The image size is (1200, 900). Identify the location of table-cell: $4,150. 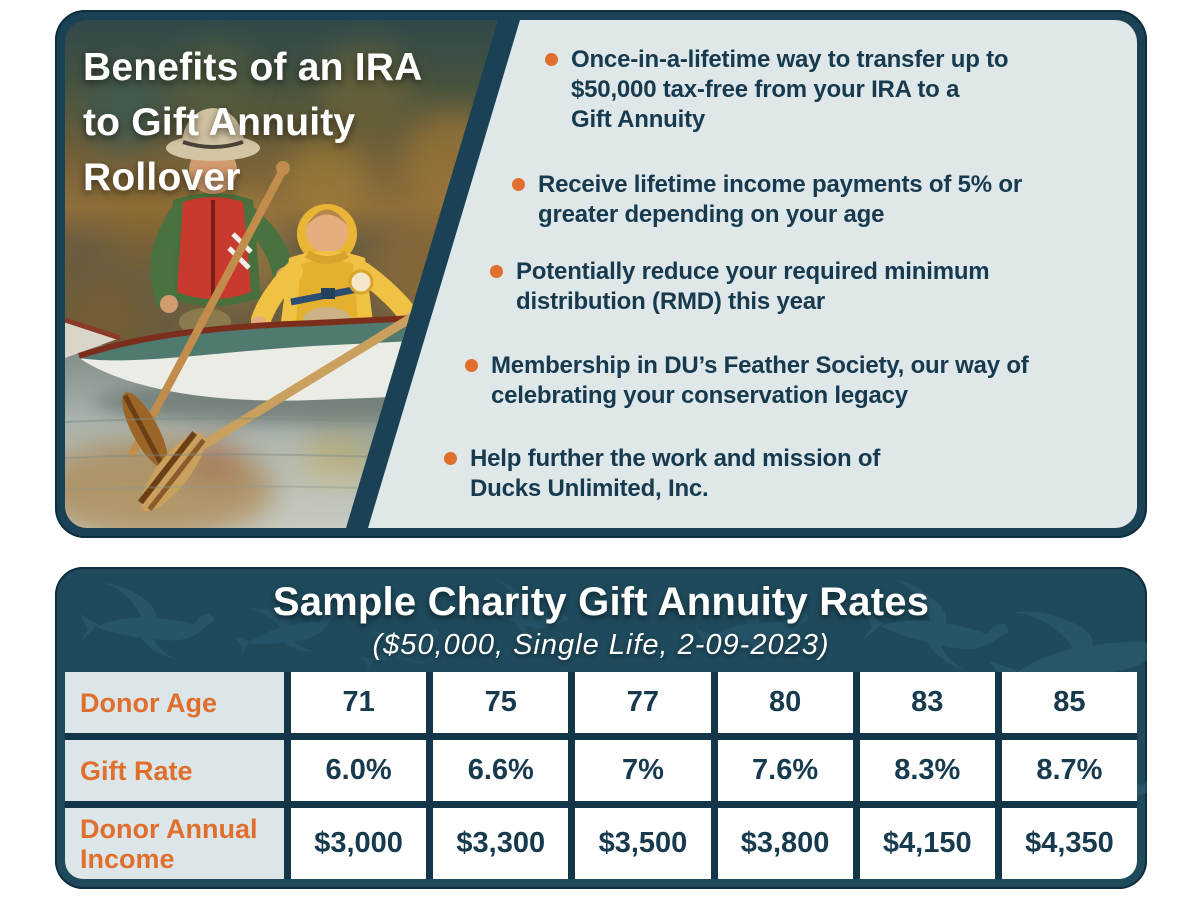
(927, 843).